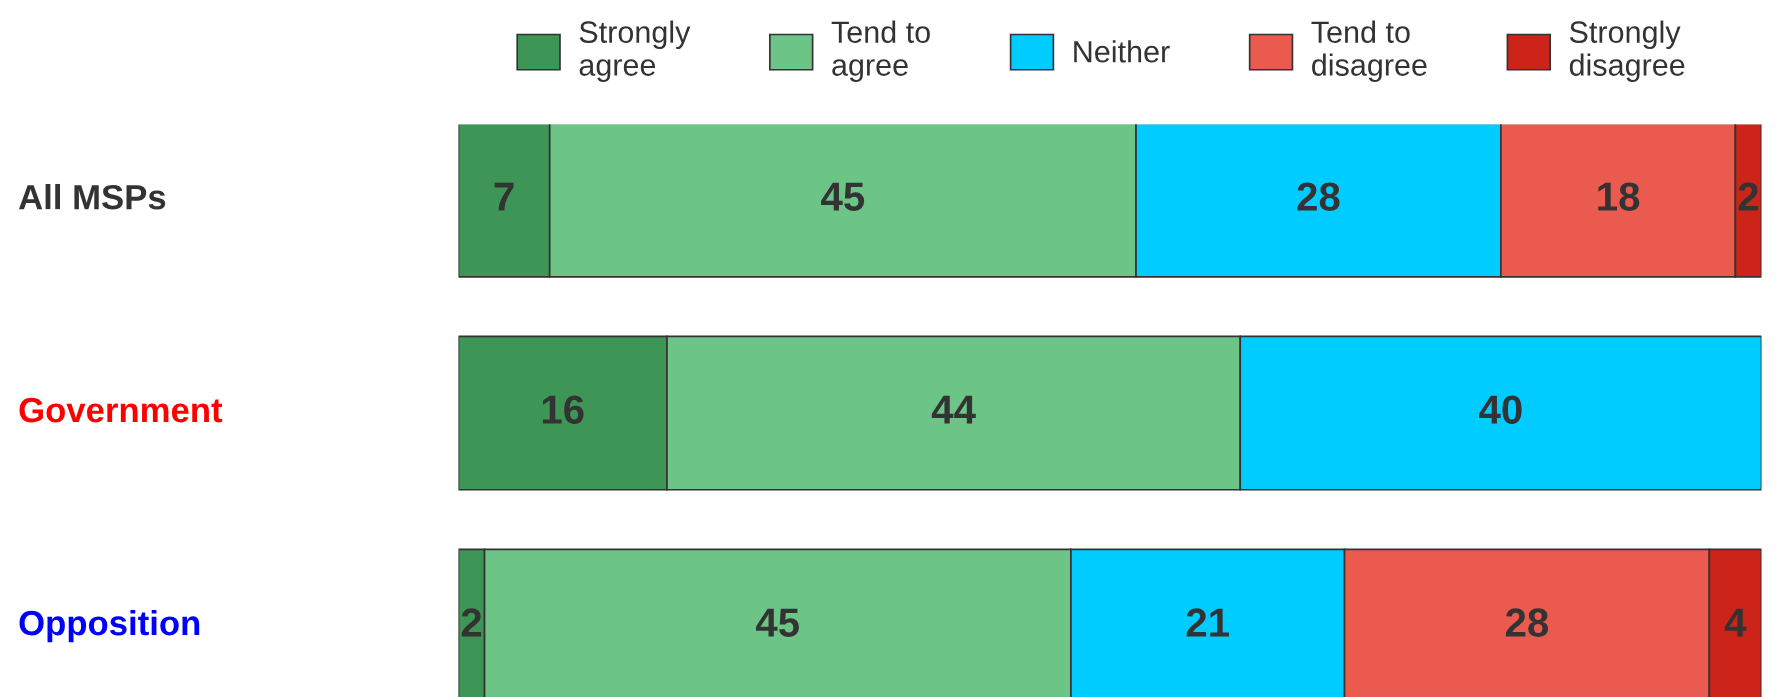 The height and width of the screenshot is (697, 1791). What do you see at coordinates (1619, 196) in the screenshot?
I see `data-label: 18` at bounding box center [1619, 196].